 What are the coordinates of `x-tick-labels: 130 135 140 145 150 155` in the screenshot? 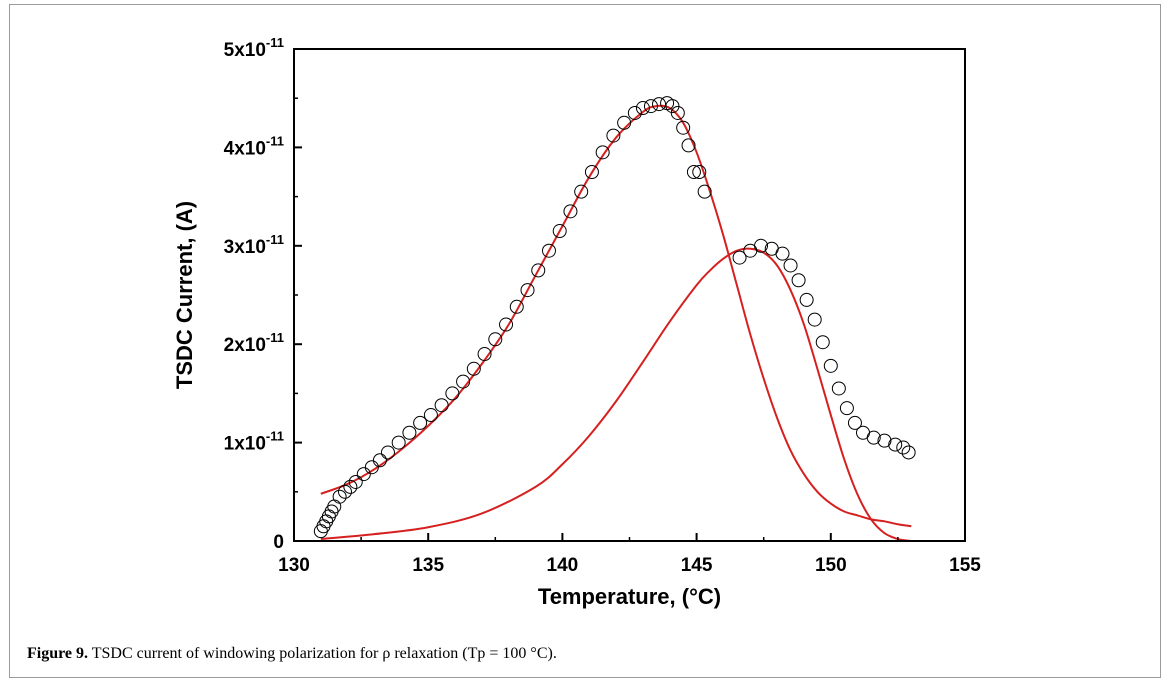 It's located at (629, 565).